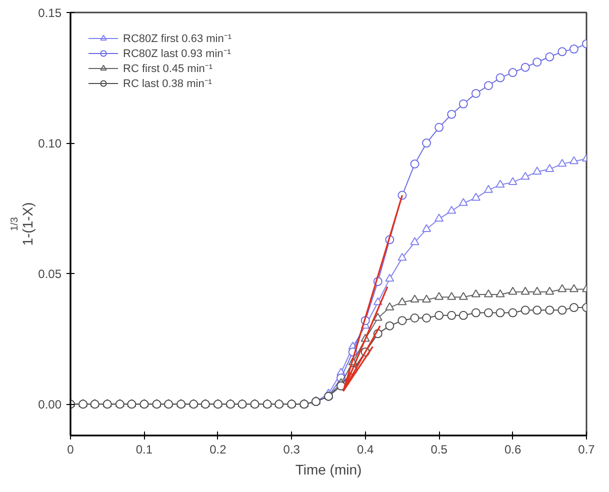  Describe the element at coordinates (177, 53) in the screenshot. I see `legend-label: RC80Z last 0.93 min⁻¹` at that location.